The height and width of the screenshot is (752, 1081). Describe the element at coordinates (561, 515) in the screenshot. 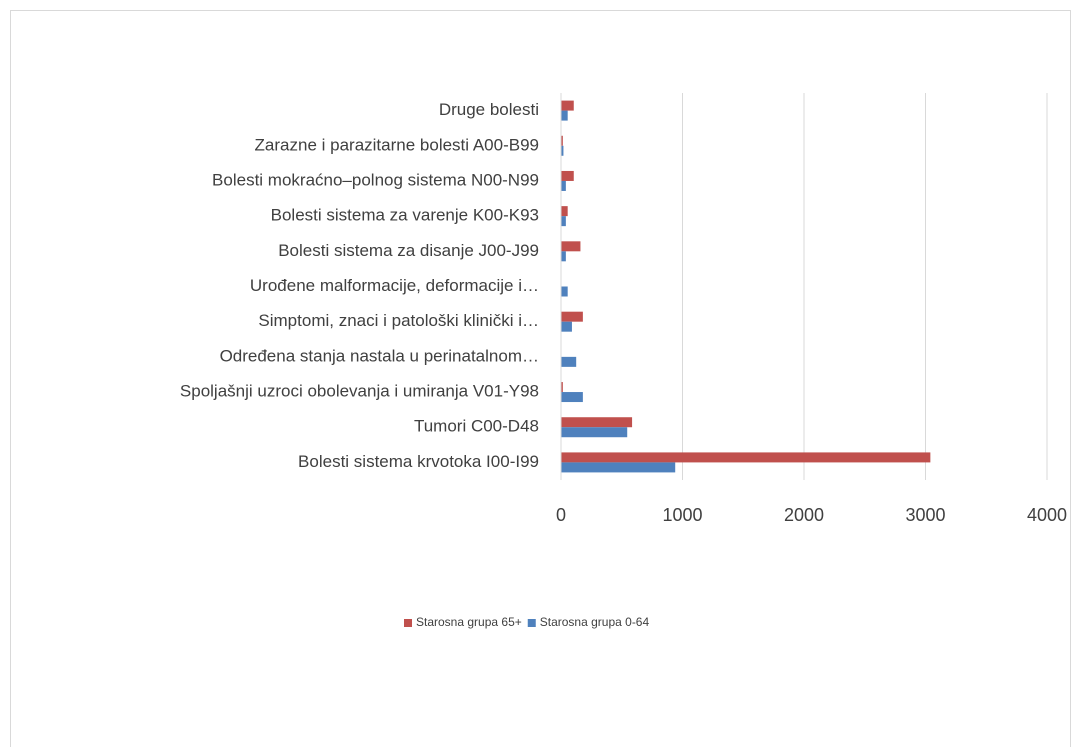

I see `x-tick-label: 0` at that location.